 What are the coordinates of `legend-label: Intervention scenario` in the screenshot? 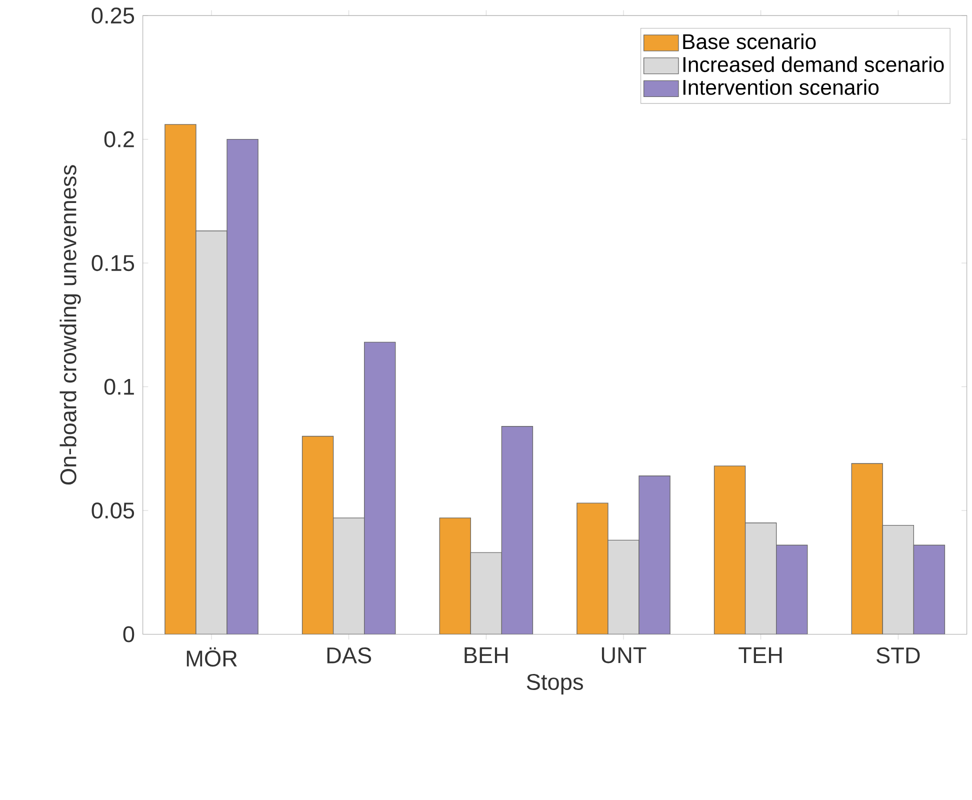 It's located at (781, 87).